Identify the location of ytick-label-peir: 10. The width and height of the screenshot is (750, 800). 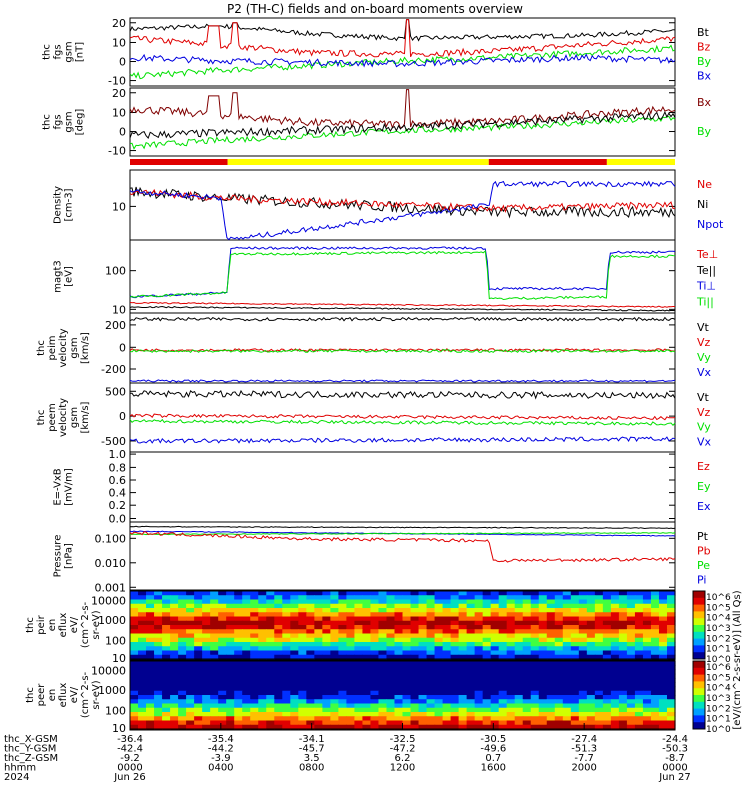
(119, 658).